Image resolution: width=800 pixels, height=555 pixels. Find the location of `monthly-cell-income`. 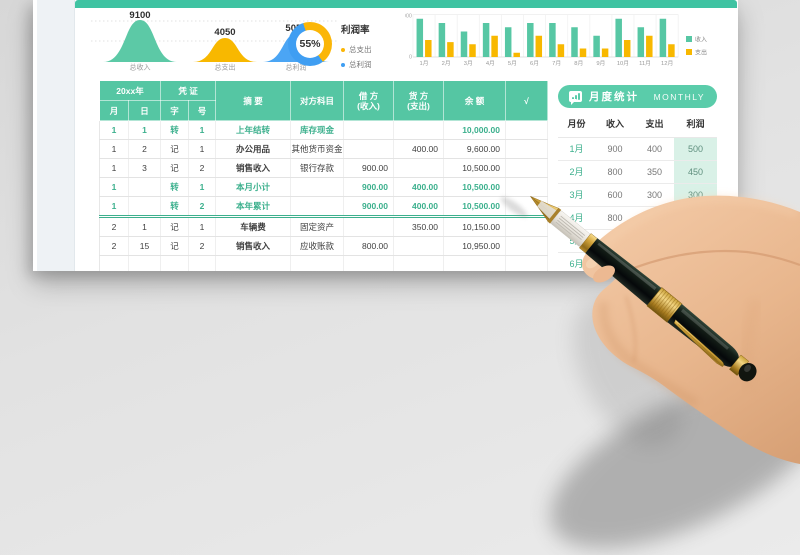

monthly-cell-income is located at coordinates (615, 262).